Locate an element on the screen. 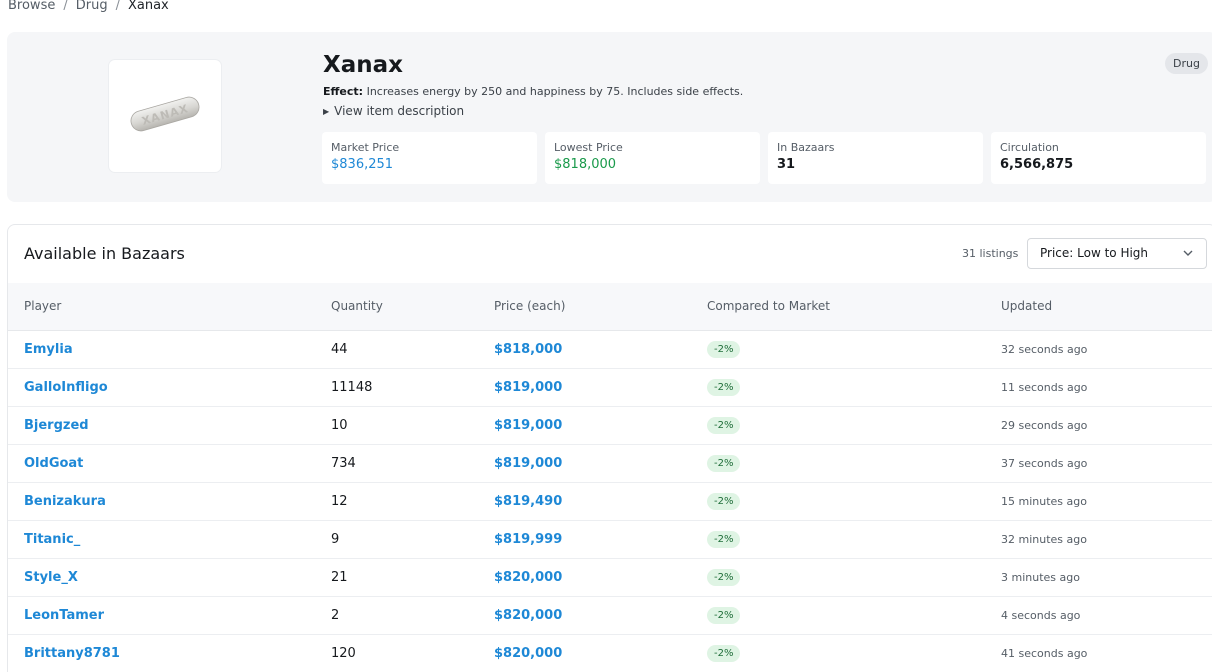 The image size is (1212, 672). updated-cell: 29 seconds ago is located at coordinates (1044, 425).